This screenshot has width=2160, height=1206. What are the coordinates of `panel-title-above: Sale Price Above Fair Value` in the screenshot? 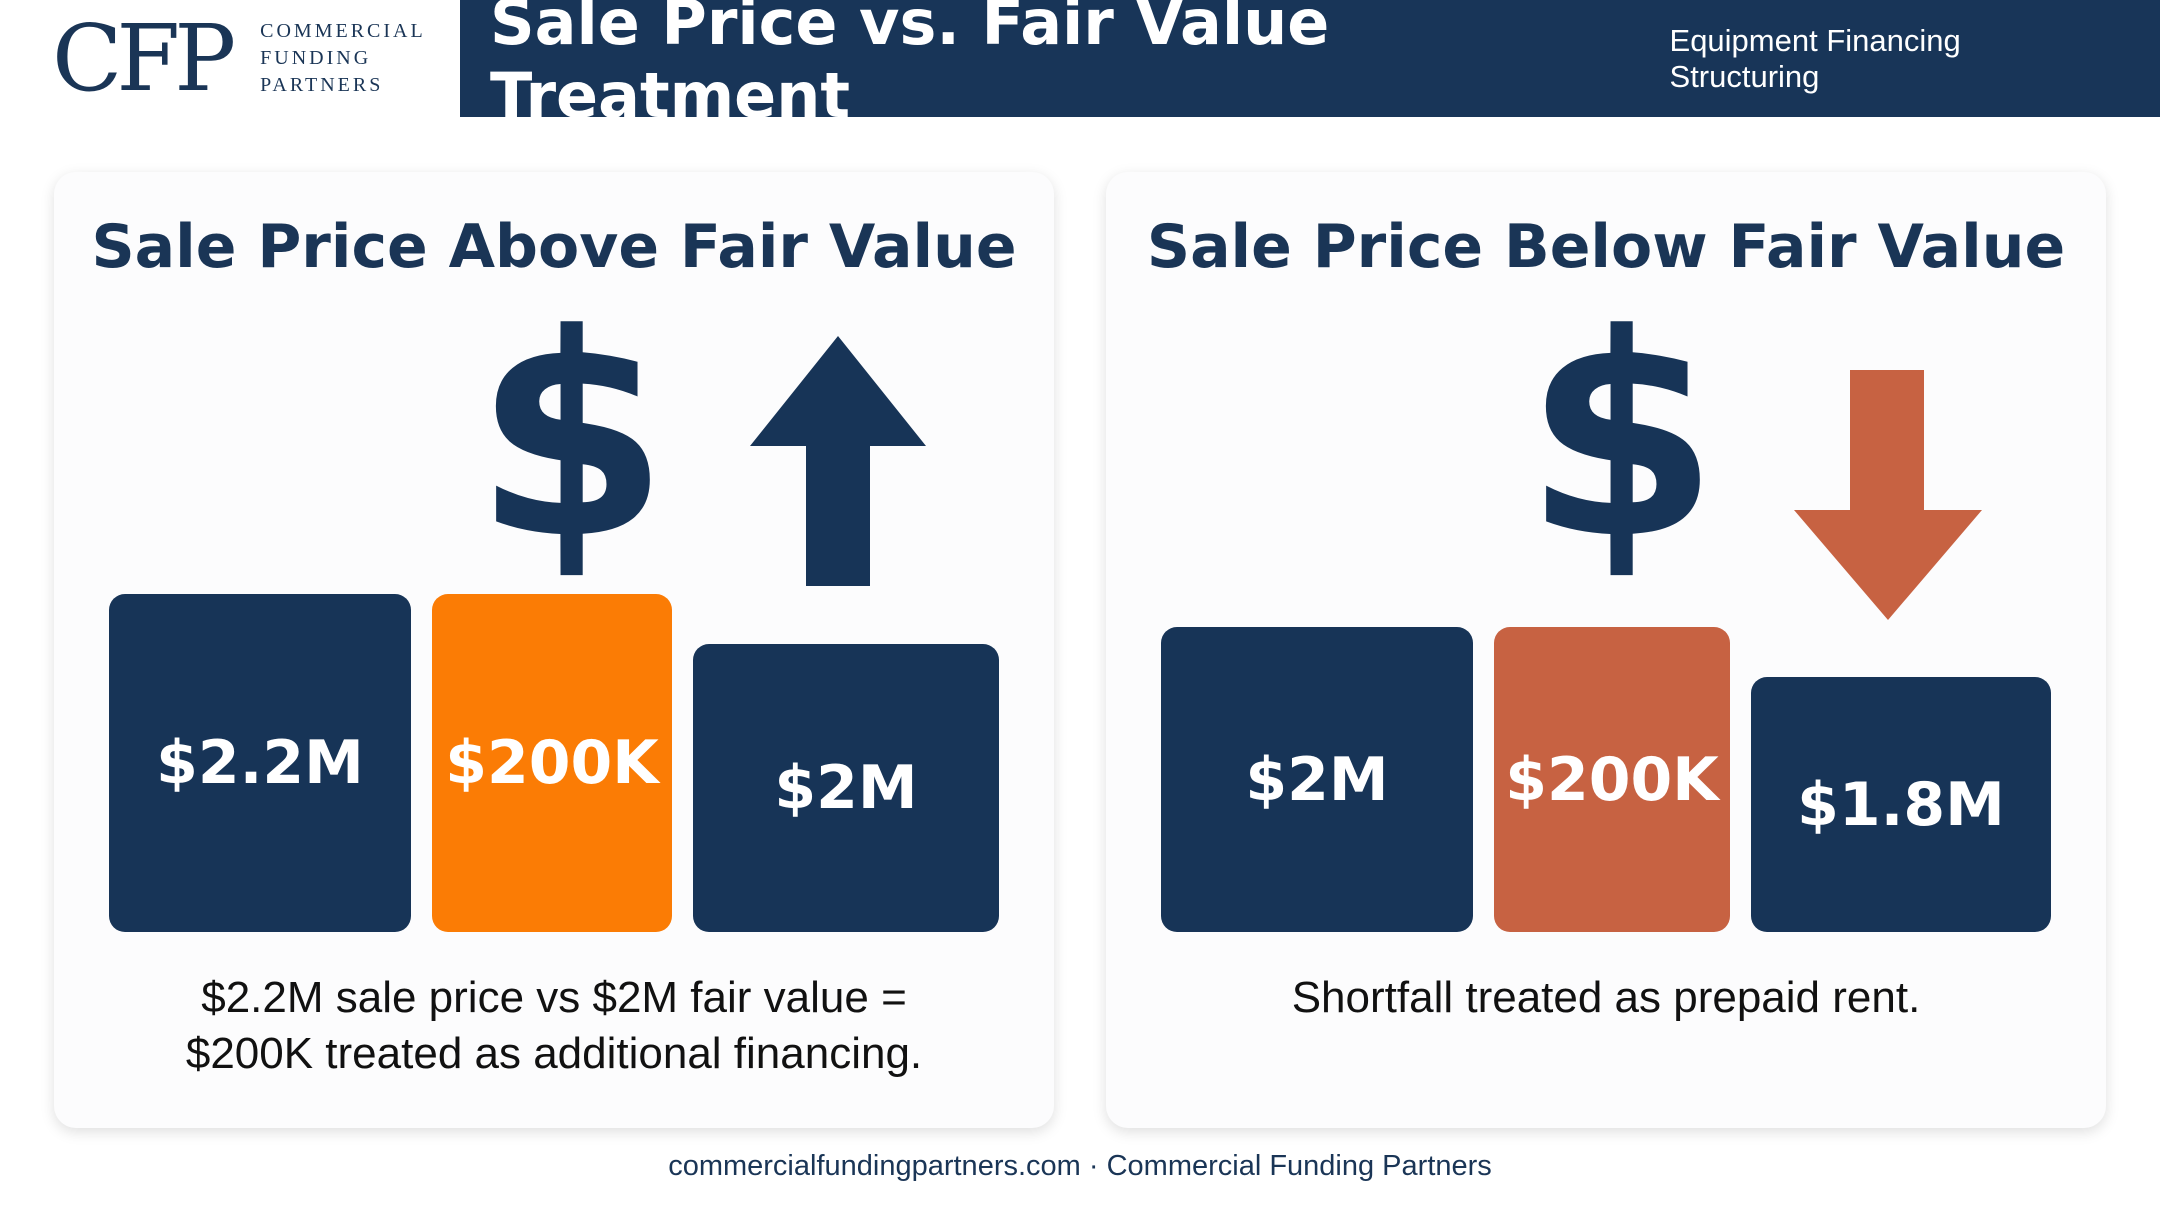 It's located at (554, 247).